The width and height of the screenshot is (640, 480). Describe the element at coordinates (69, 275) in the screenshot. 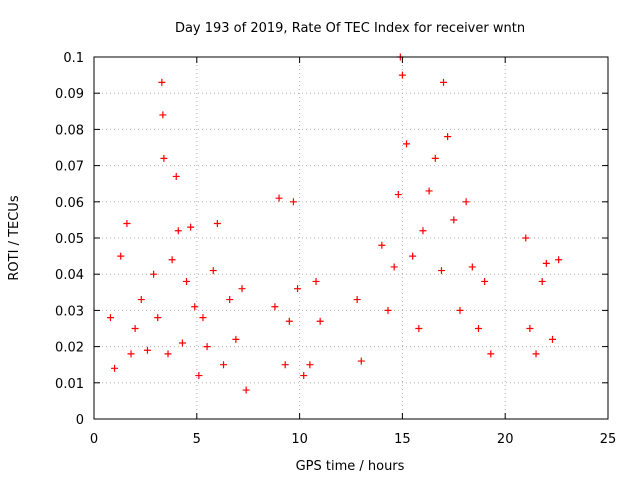

I see `y-tick-label: 0.04` at that location.